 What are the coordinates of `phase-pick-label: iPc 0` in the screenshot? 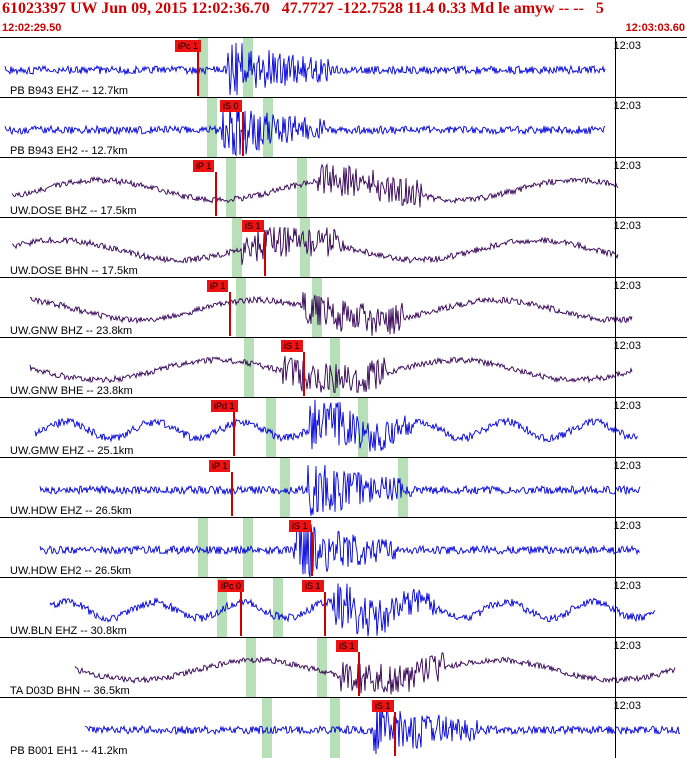 It's located at (231, 586).